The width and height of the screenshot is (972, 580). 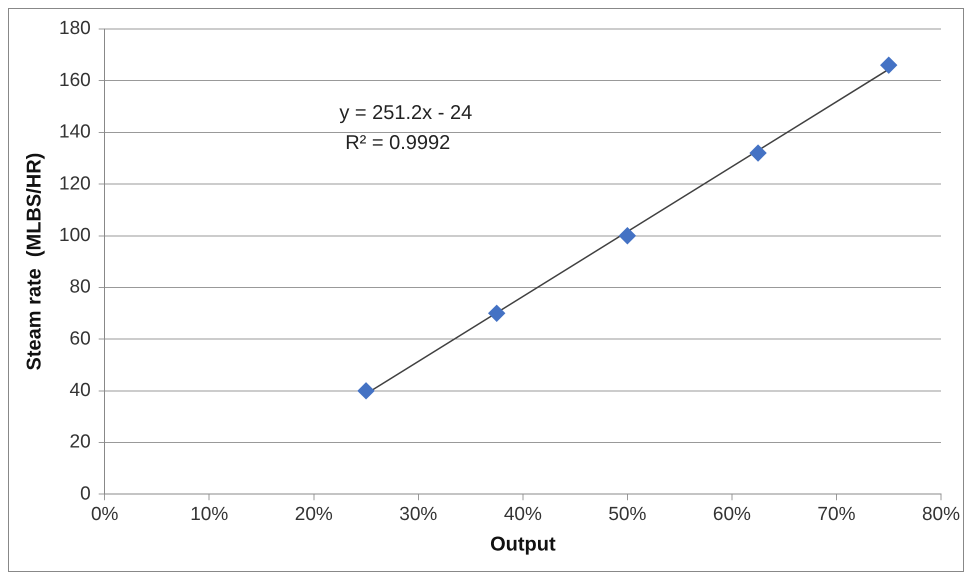 I want to click on x-tick-label: 0%, so click(x=104, y=514).